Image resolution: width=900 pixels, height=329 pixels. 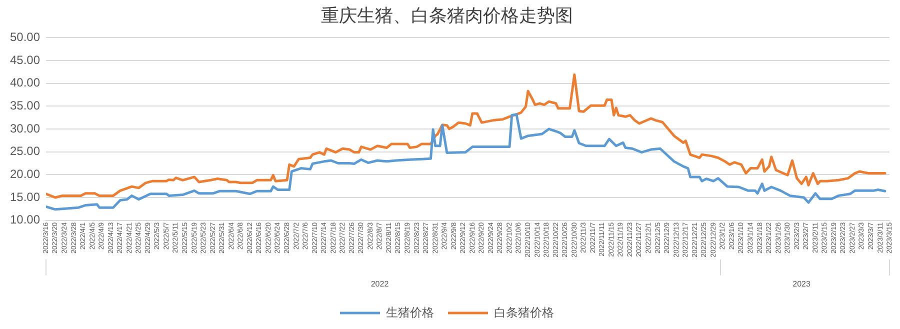 What do you see at coordinates (25, 197) in the screenshot?
I see `y-tick-label: 15.00` at bounding box center [25, 197].